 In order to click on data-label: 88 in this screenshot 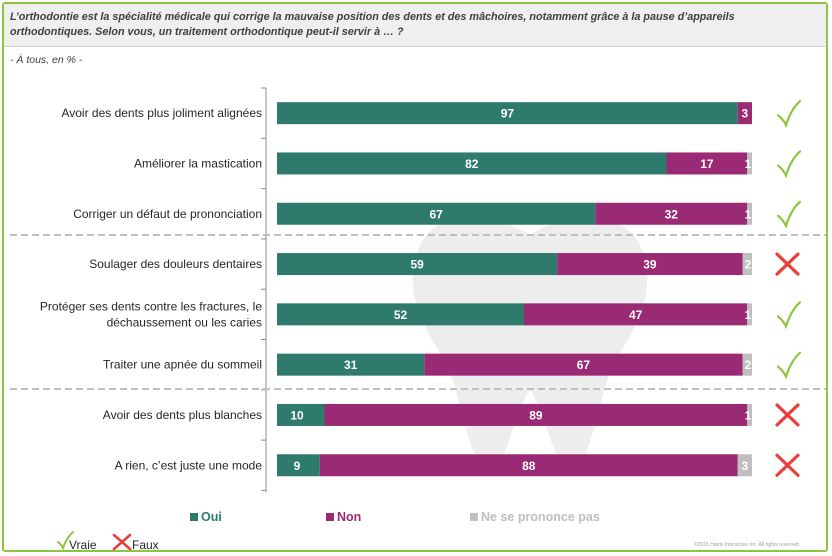, I will do `click(529, 466)`.